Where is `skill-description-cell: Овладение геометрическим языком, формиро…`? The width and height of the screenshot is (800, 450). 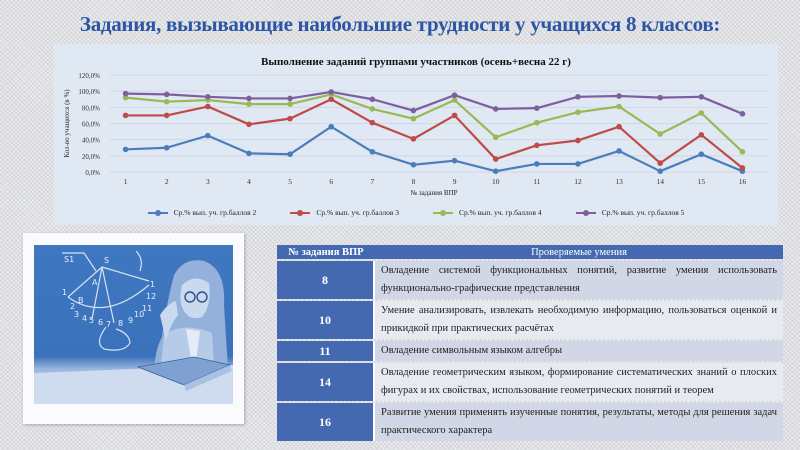
skill-description-cell: Овладение геометрическим языком, формиро… is located at coordinates (579, 382).